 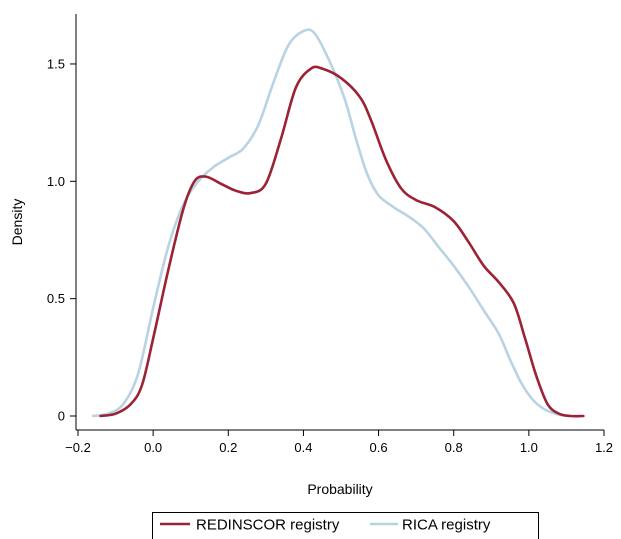 What do you see at coordinates (446, 525) in the screenshot?
I see `legend-label: RICA registry` at bounding box center [446, 525].